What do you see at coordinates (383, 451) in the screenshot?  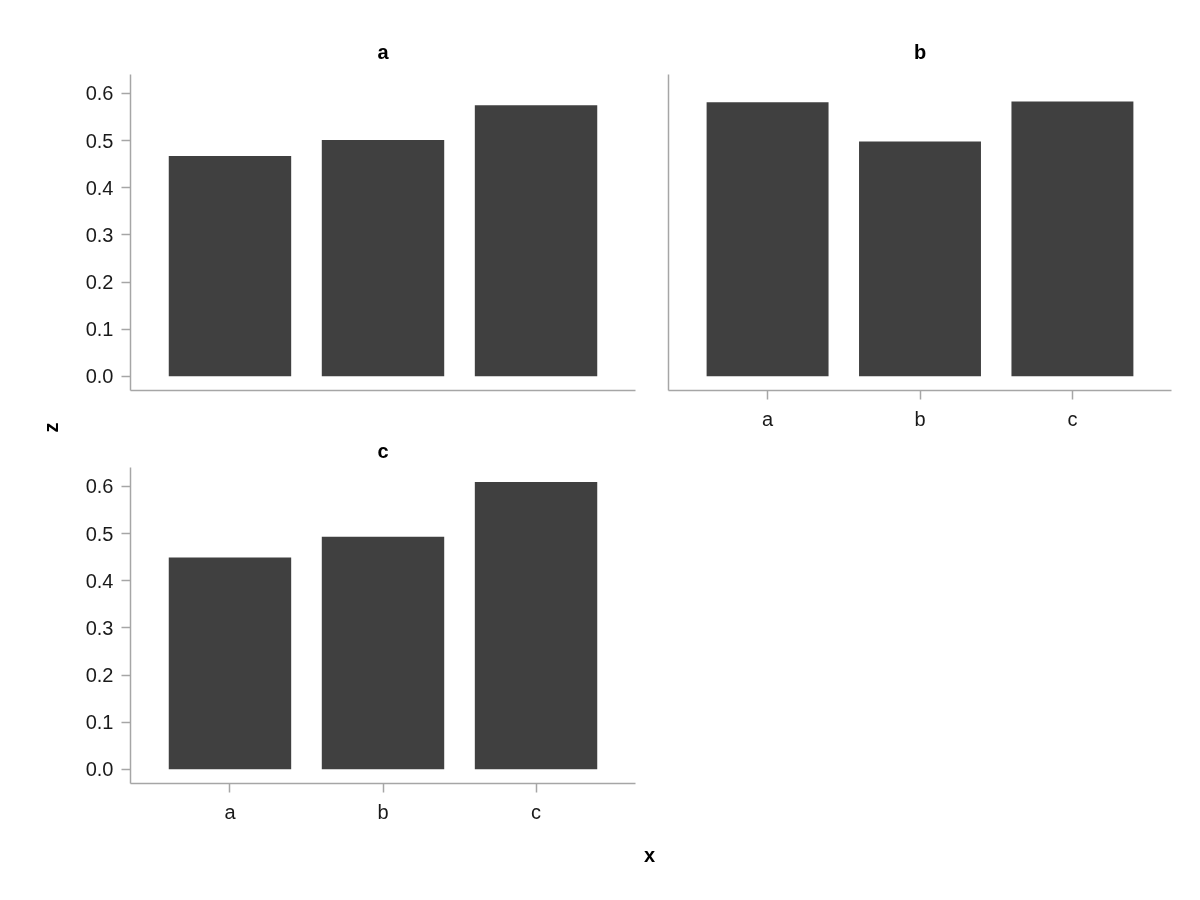 I see `chart-title: c` at bounding box center [383, 451].